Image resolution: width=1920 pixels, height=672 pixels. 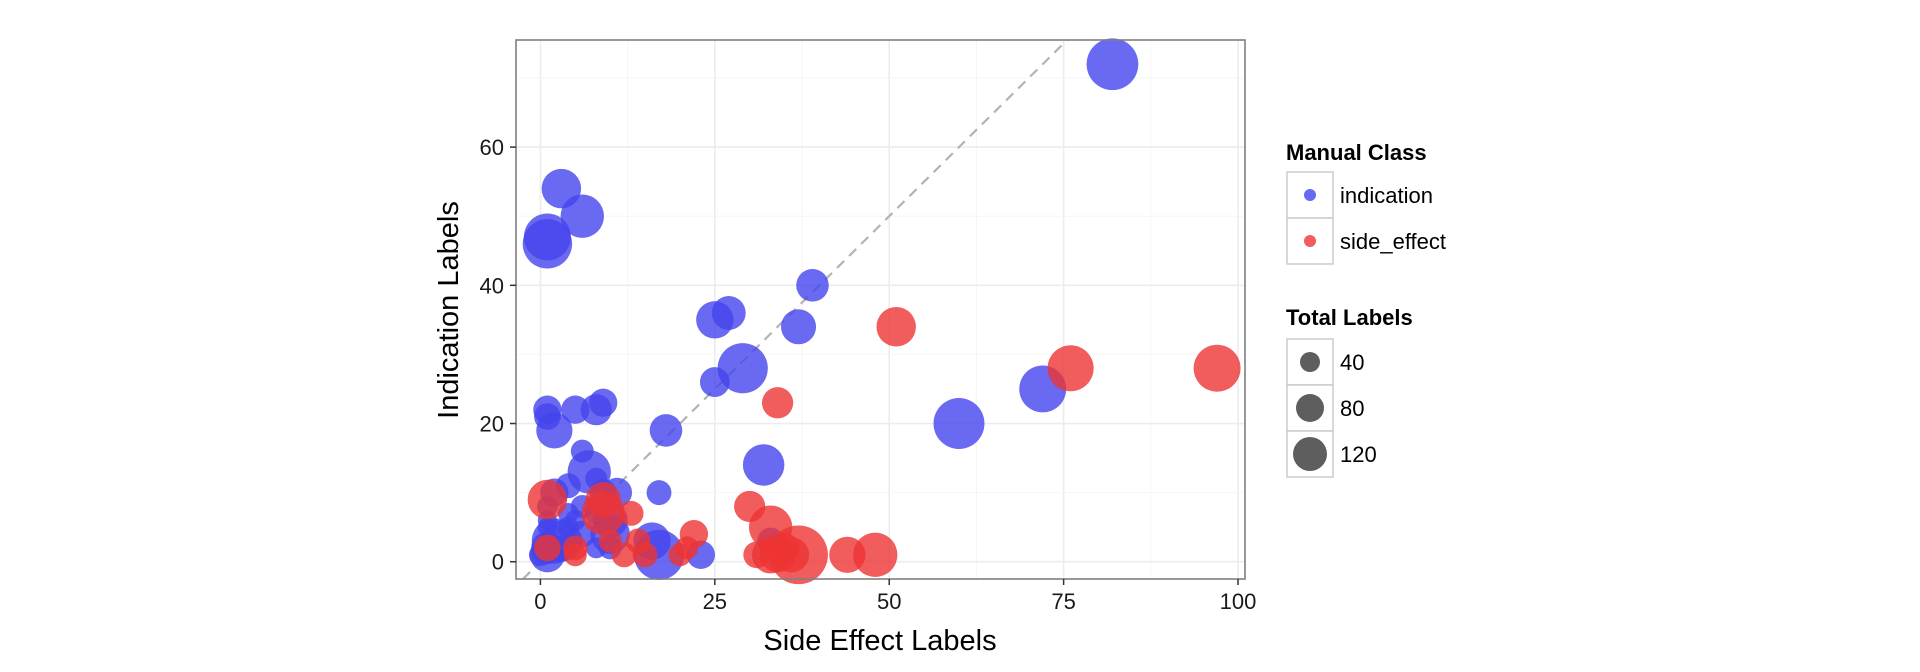 I want to click on color-legend-title: Manual Class, so click(x=1356, y=152).